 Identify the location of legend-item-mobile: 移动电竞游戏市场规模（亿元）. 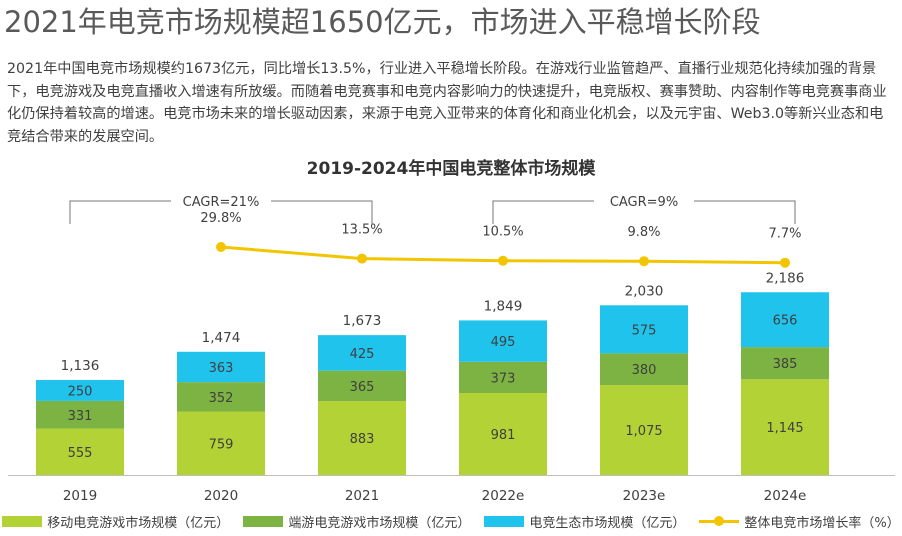
(115, 521).